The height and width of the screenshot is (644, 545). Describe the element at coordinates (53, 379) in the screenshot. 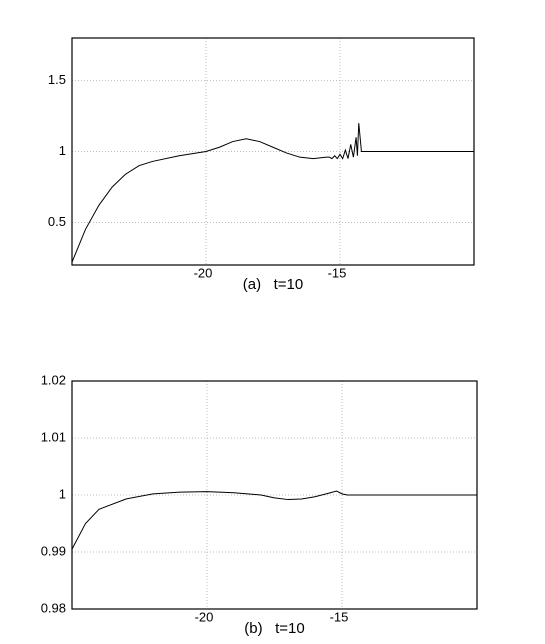

I see `y-tick-label: 1.02` at that location.